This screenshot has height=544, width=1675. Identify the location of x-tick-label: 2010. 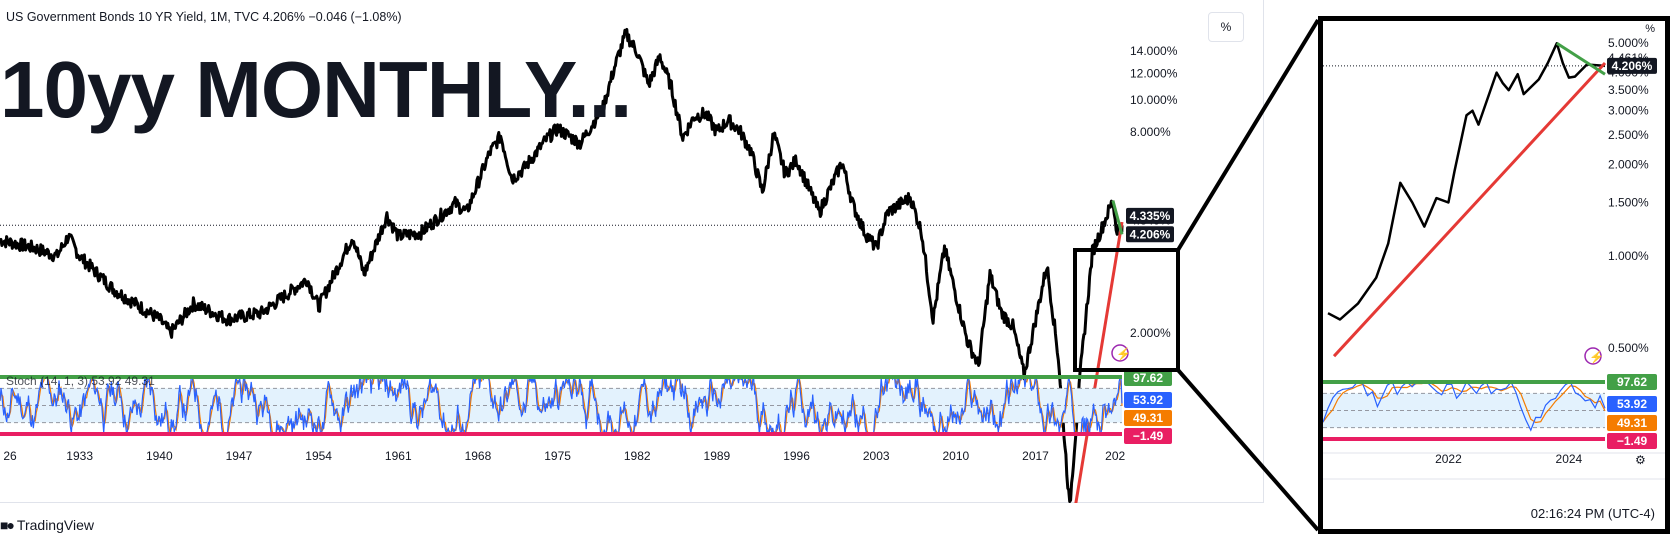
(956, 456).